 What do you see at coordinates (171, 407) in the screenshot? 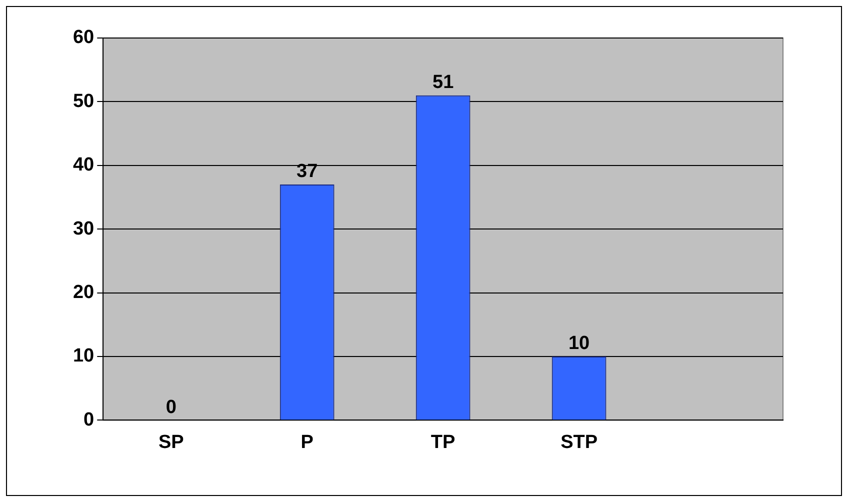
I see `data-label: 0` at bounding box center [171, 407].